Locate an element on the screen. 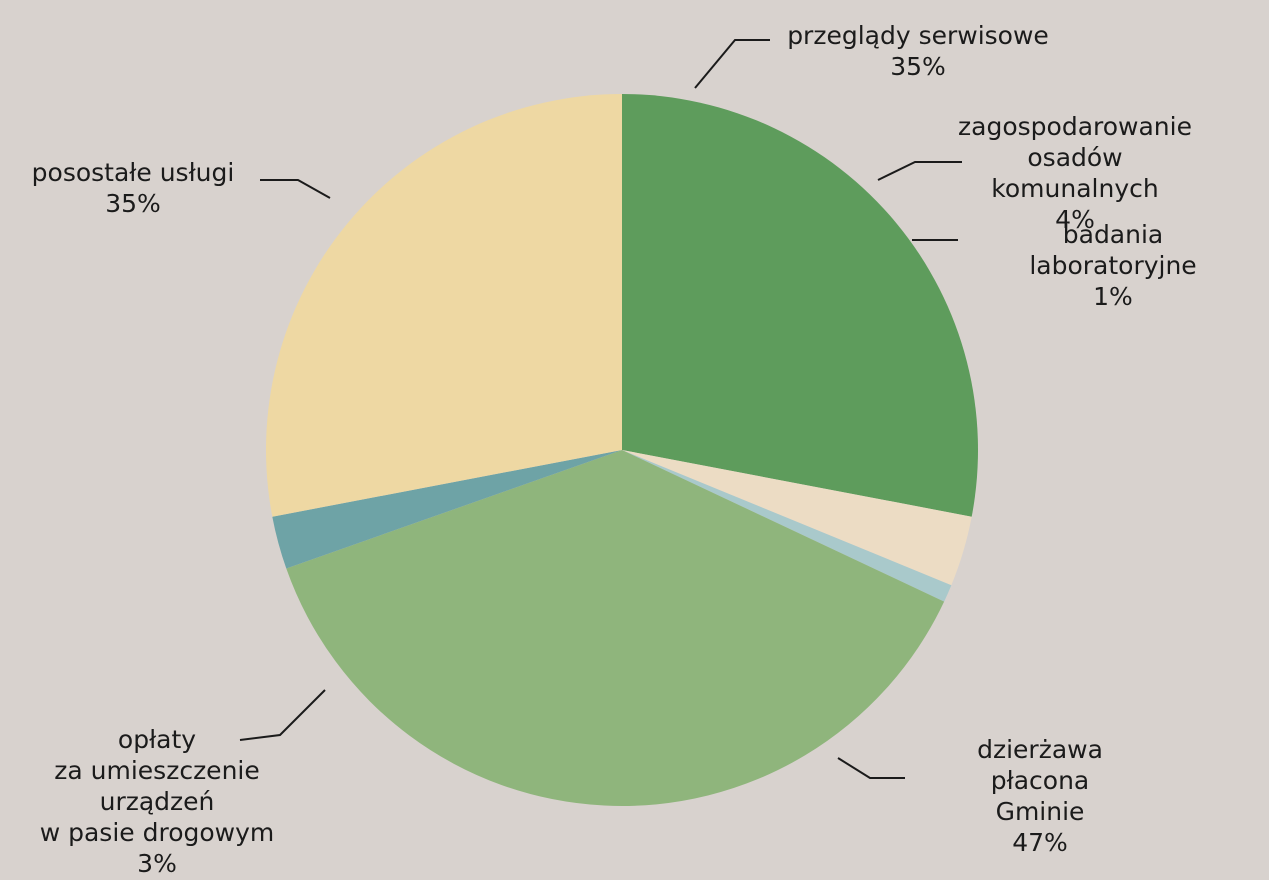 The image size is (1269, 880). category-name: posostałe usługi is located at coordinates (133, 172).